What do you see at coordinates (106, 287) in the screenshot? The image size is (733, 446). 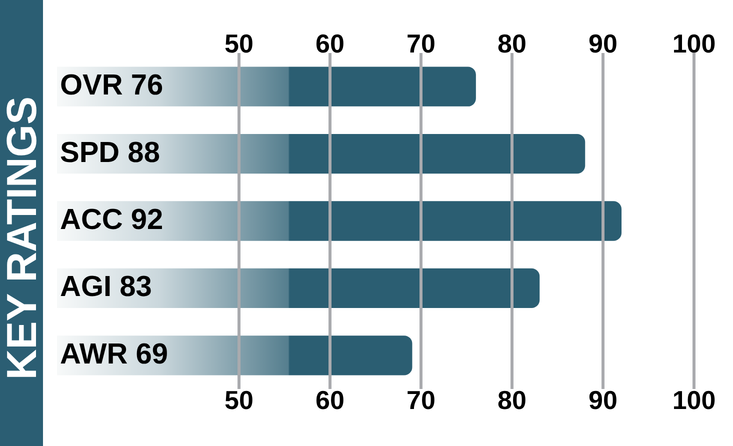 I see `y-tick-label: AGI 83` at bounding box center [106, 287].